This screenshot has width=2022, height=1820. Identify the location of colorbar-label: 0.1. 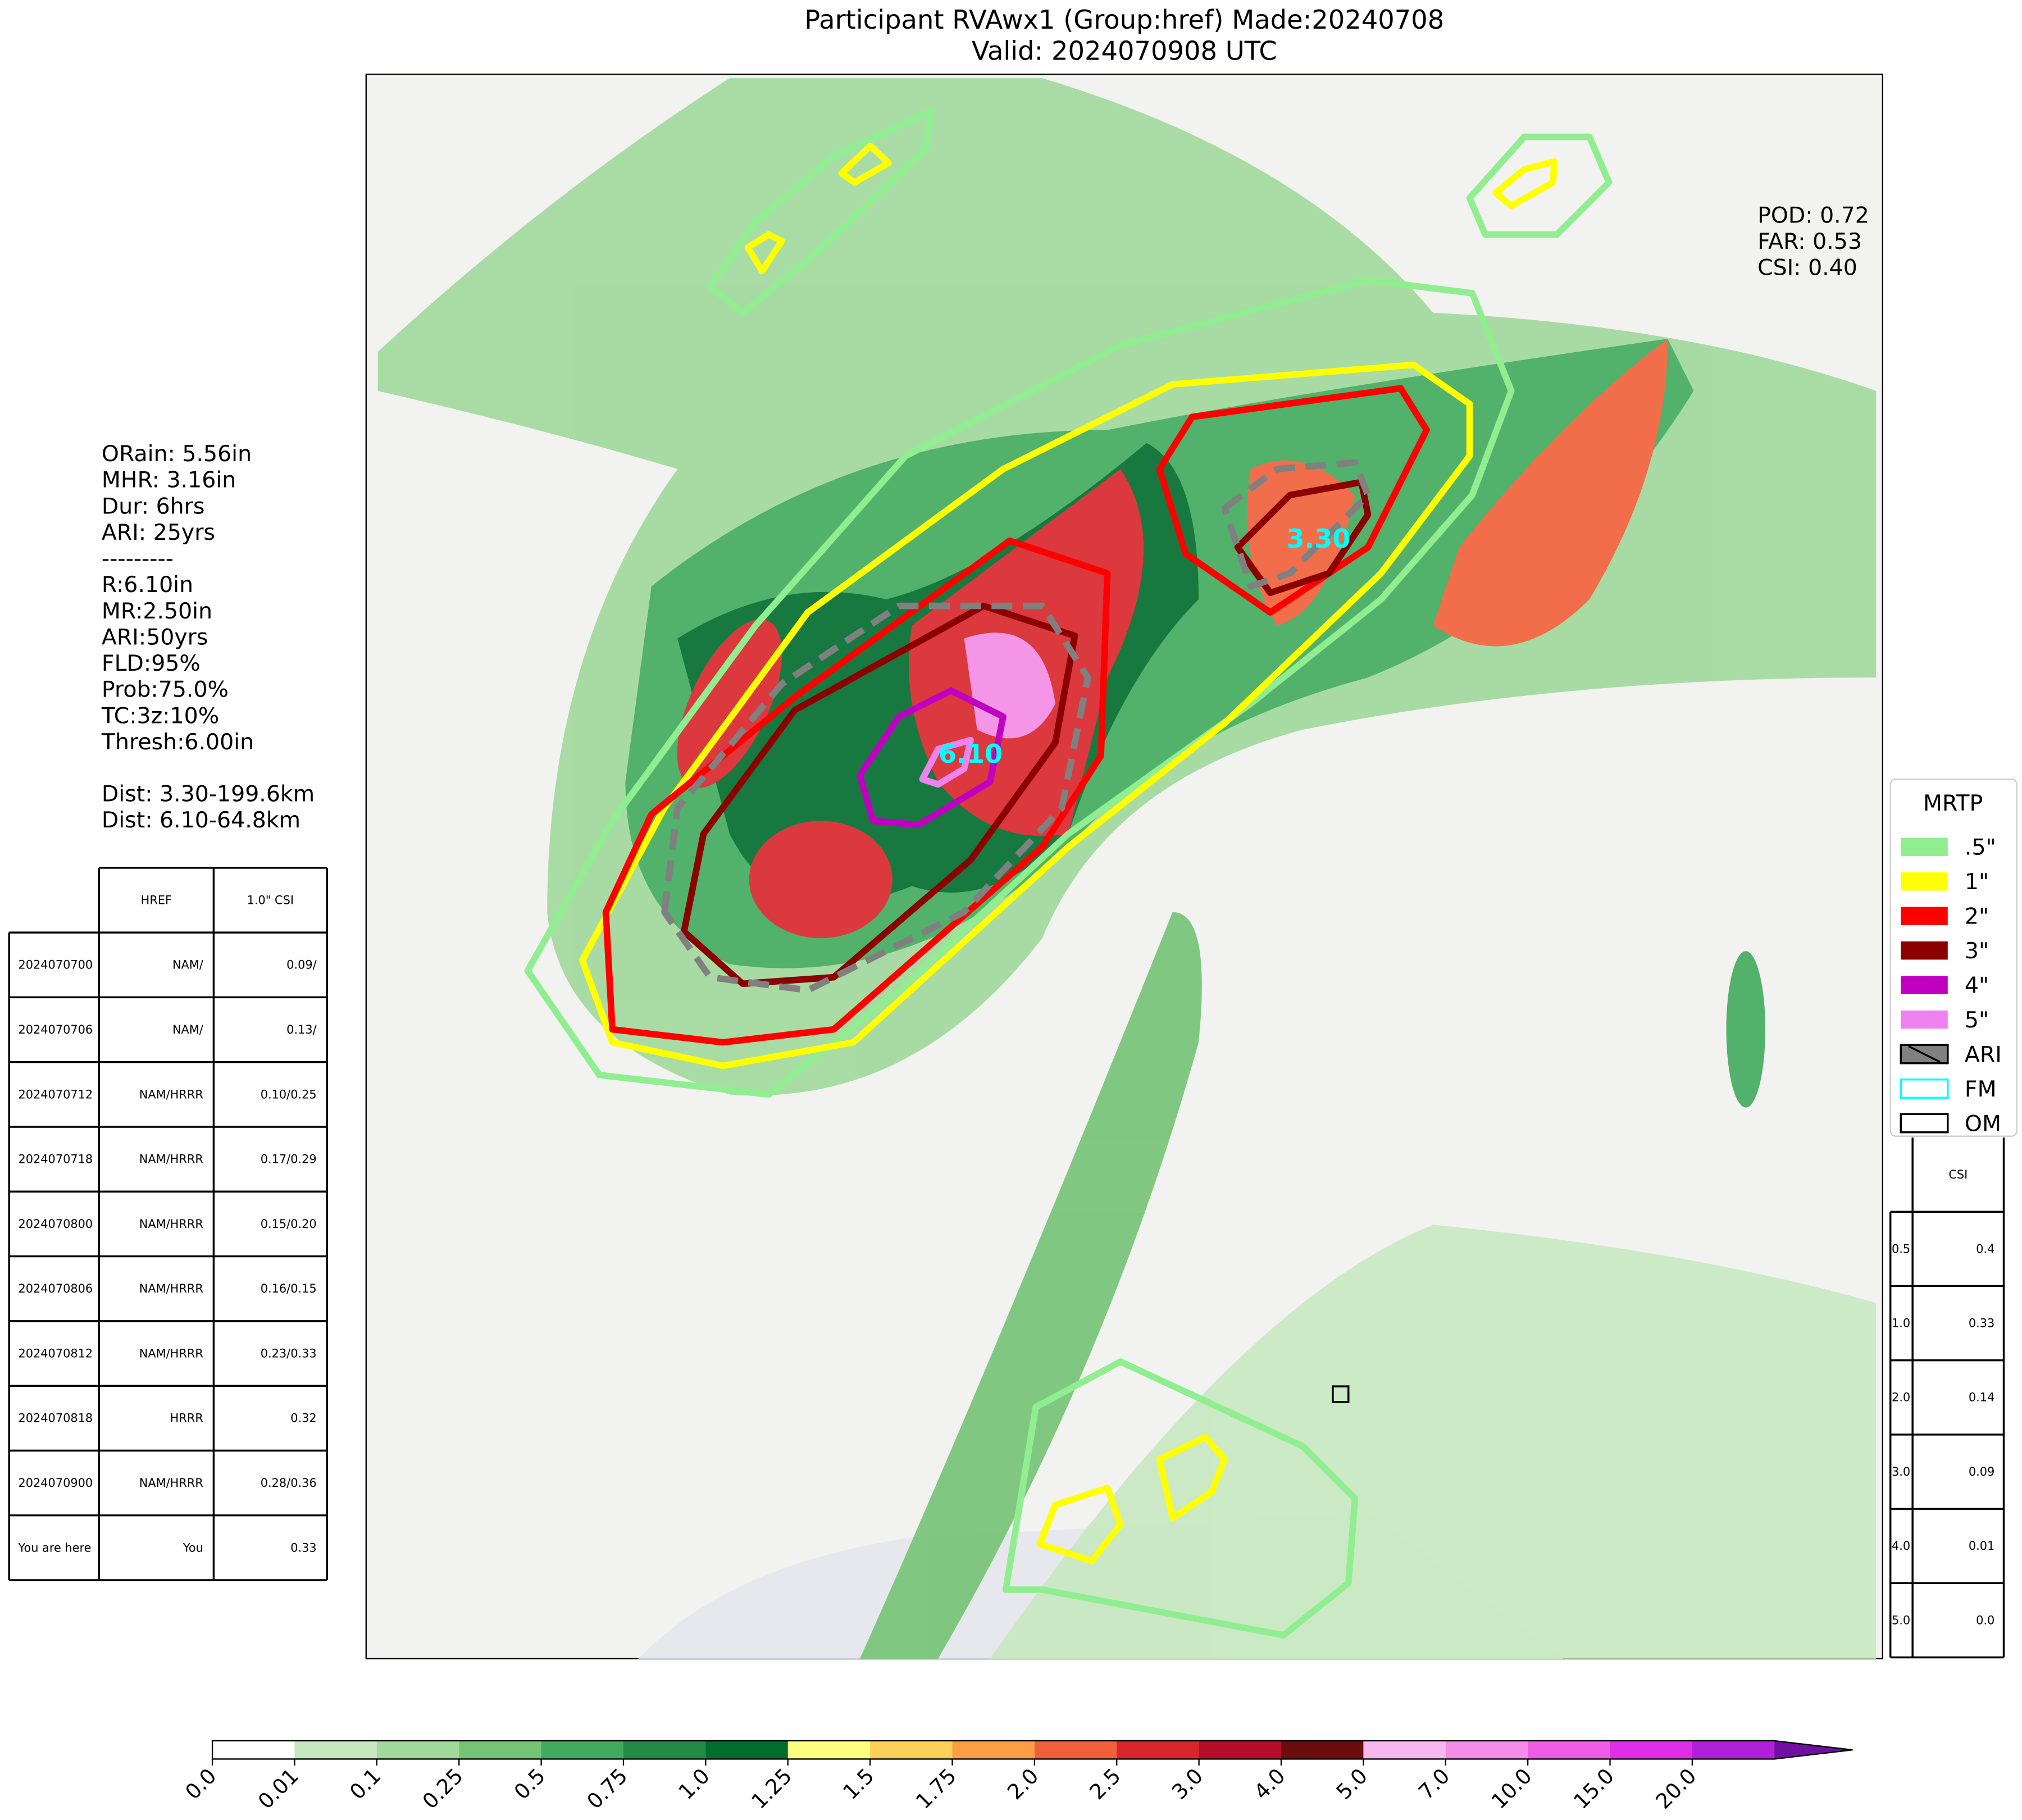
(365, 1784).